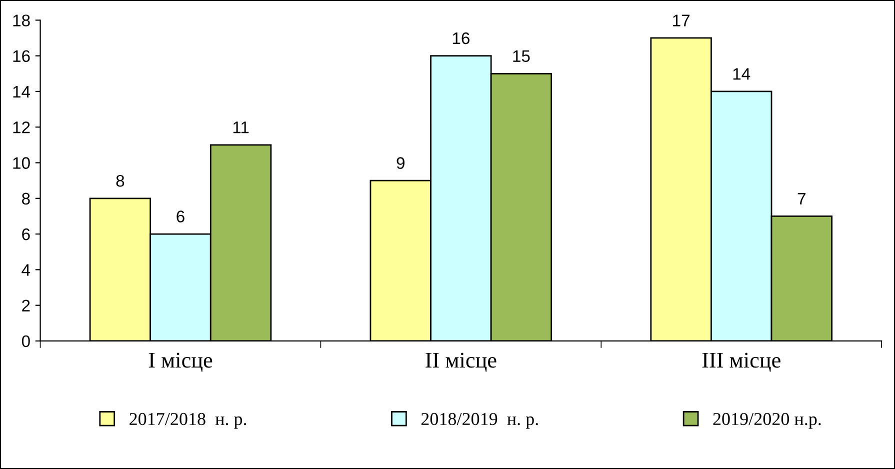  Describe the element at coordinates (461, 362) in the screenshot. I see `x-tick-label: II місце` at that location.